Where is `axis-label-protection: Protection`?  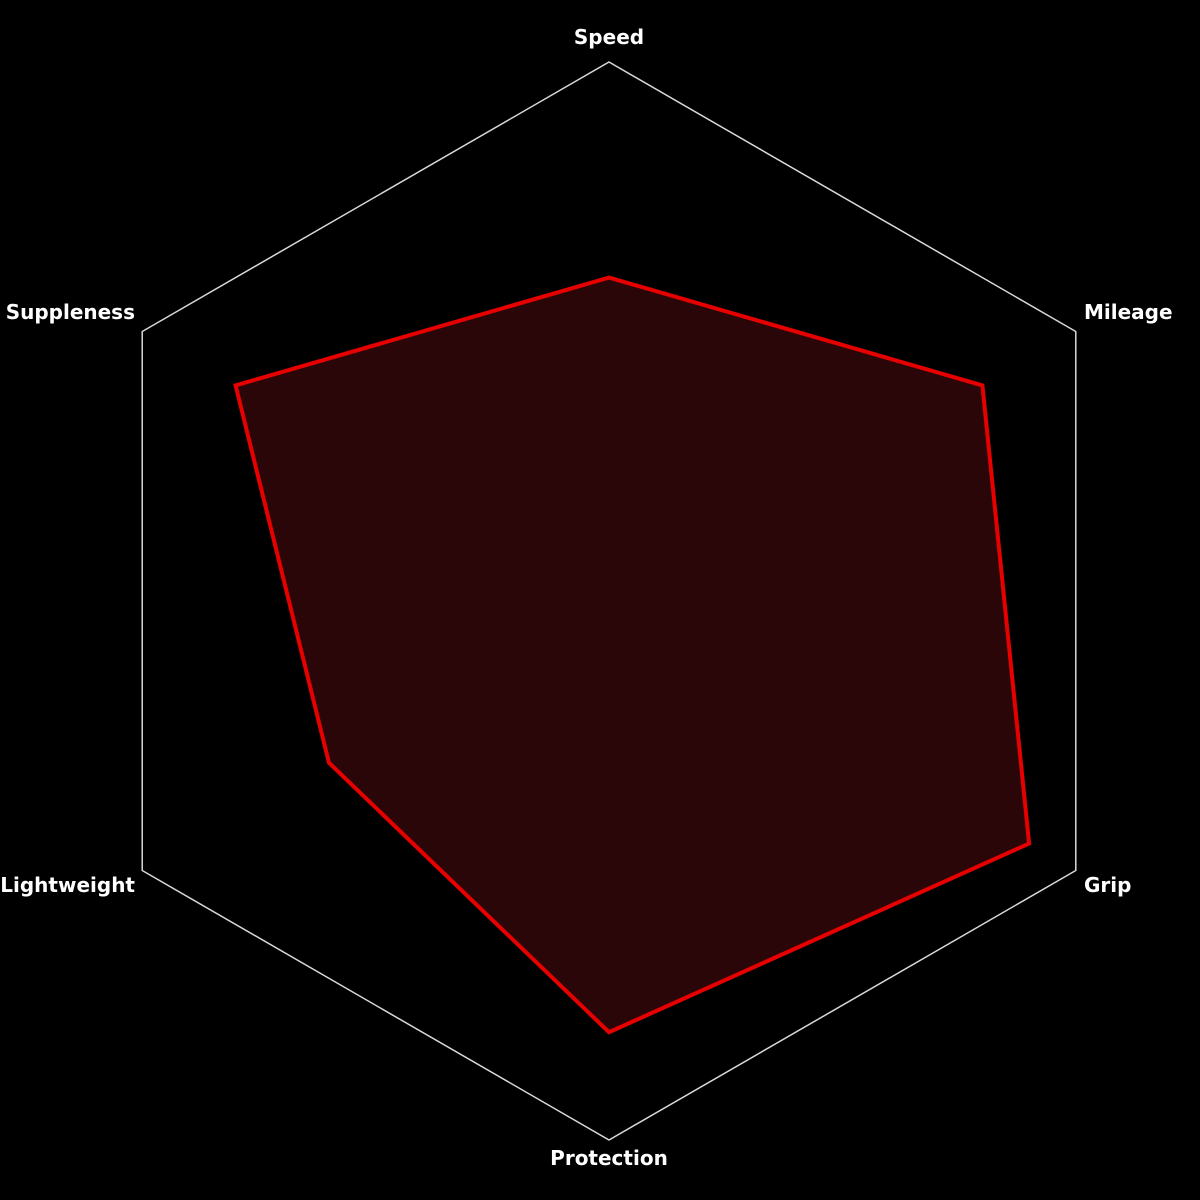
axis-label-protection: Protection is located at coordinates (609, 1158).